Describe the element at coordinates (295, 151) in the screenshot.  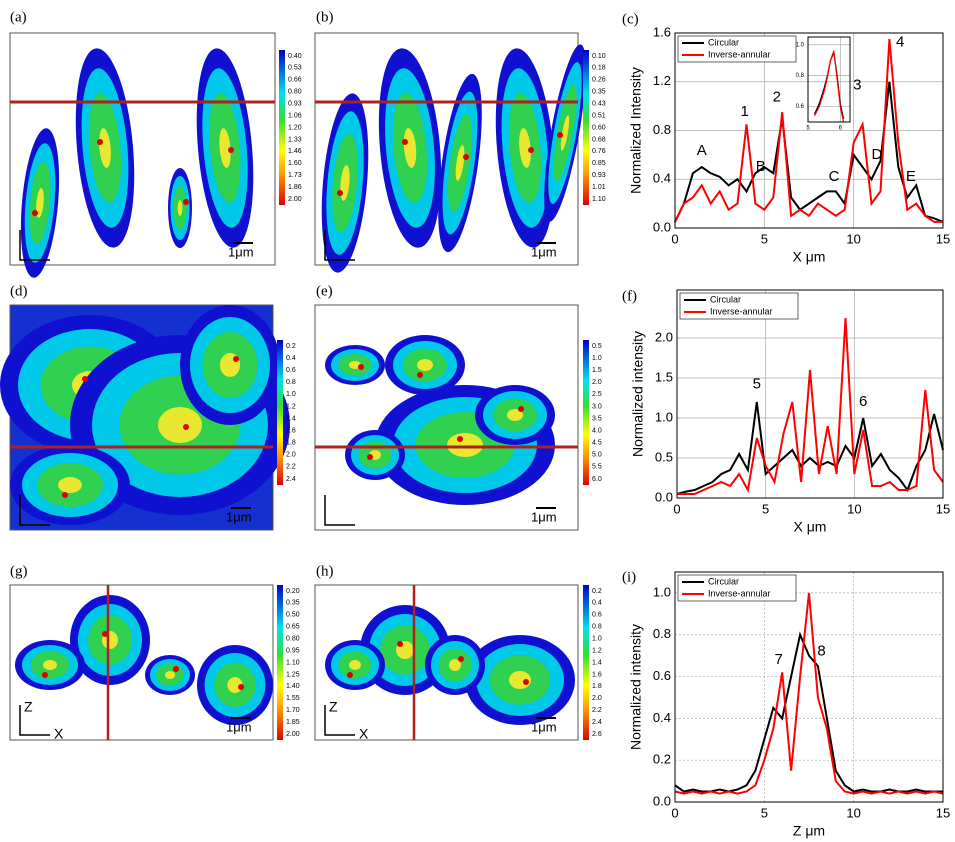
I see `colorbar-label: 1.46` at that location.